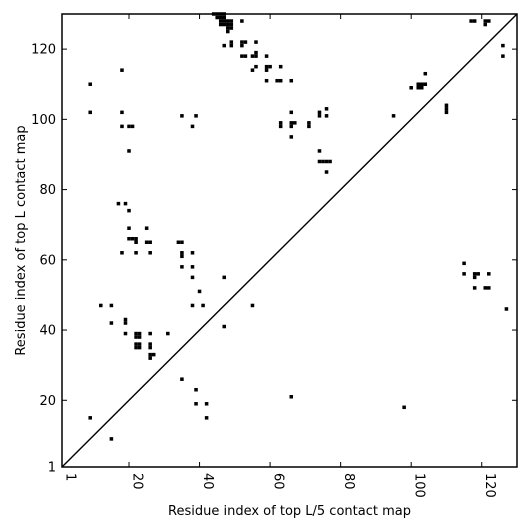 The width and height of the screenshot is (531, 531). Describe the element at coordinates (278, 481) in the screenshot. I see `x-tick-label: 60` at that location.